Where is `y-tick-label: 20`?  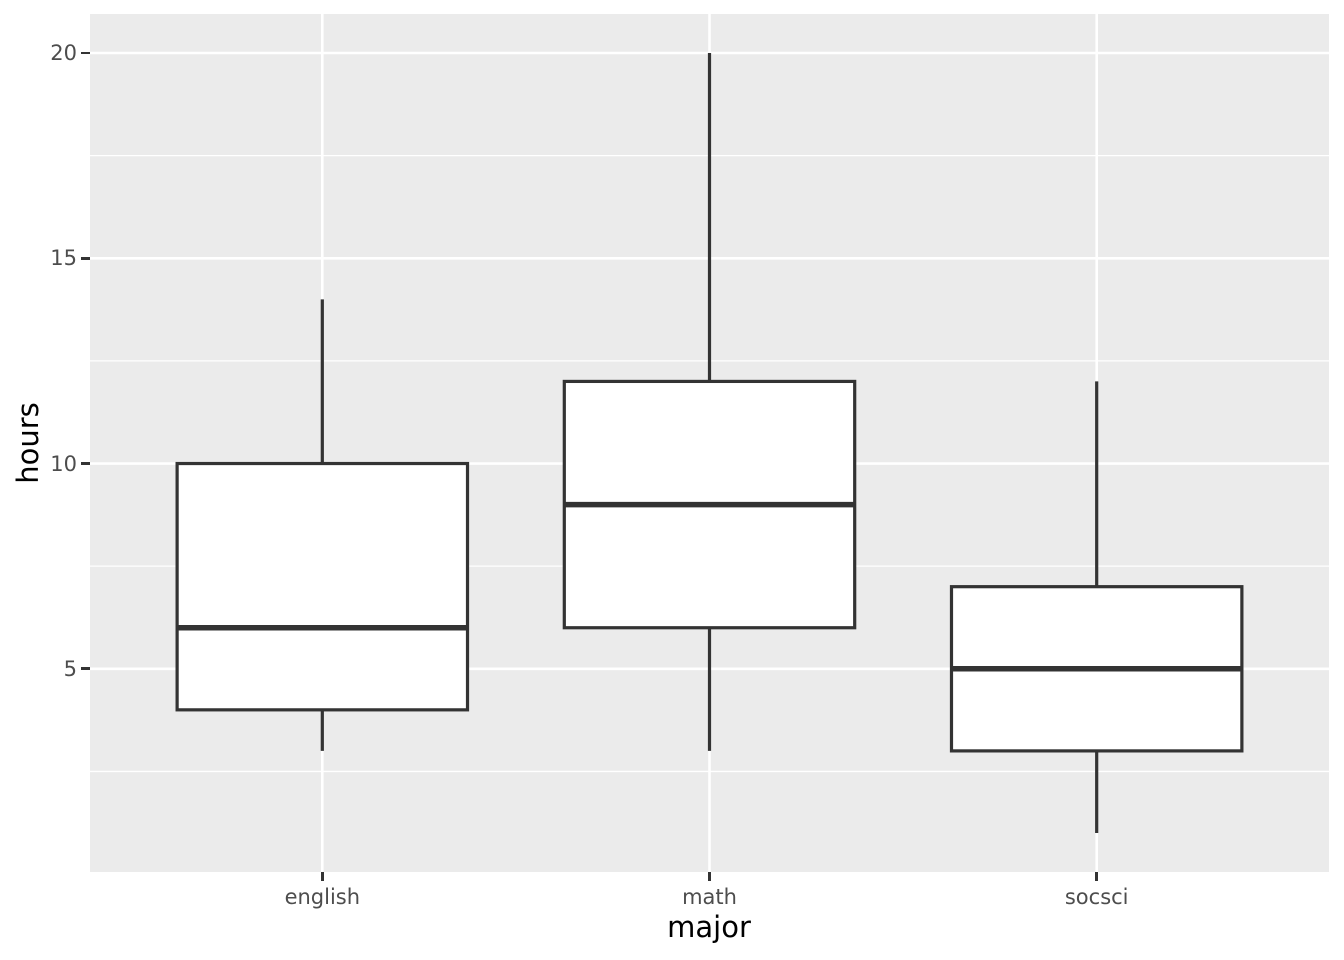
y-tick-label: 20 is located at coordinates (63, 53).